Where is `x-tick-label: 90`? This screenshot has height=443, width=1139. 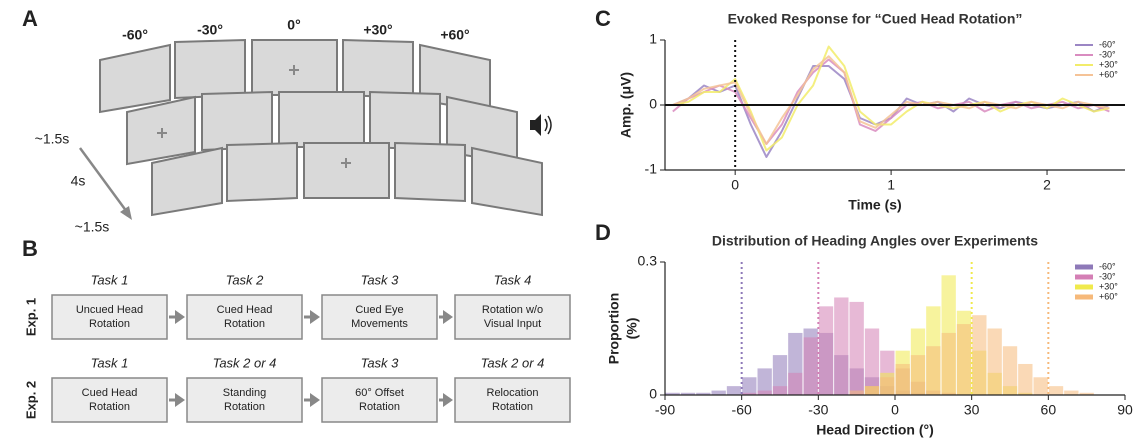
x-tick-label: 90 is located at coordinates (1125, 410).